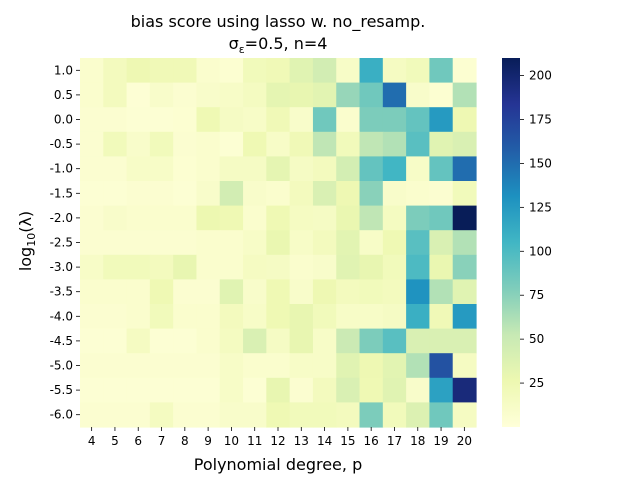 The width and height of the screenshot is (640, 480). I want to click on y-tick-label: -2.5, so click(61, 243).